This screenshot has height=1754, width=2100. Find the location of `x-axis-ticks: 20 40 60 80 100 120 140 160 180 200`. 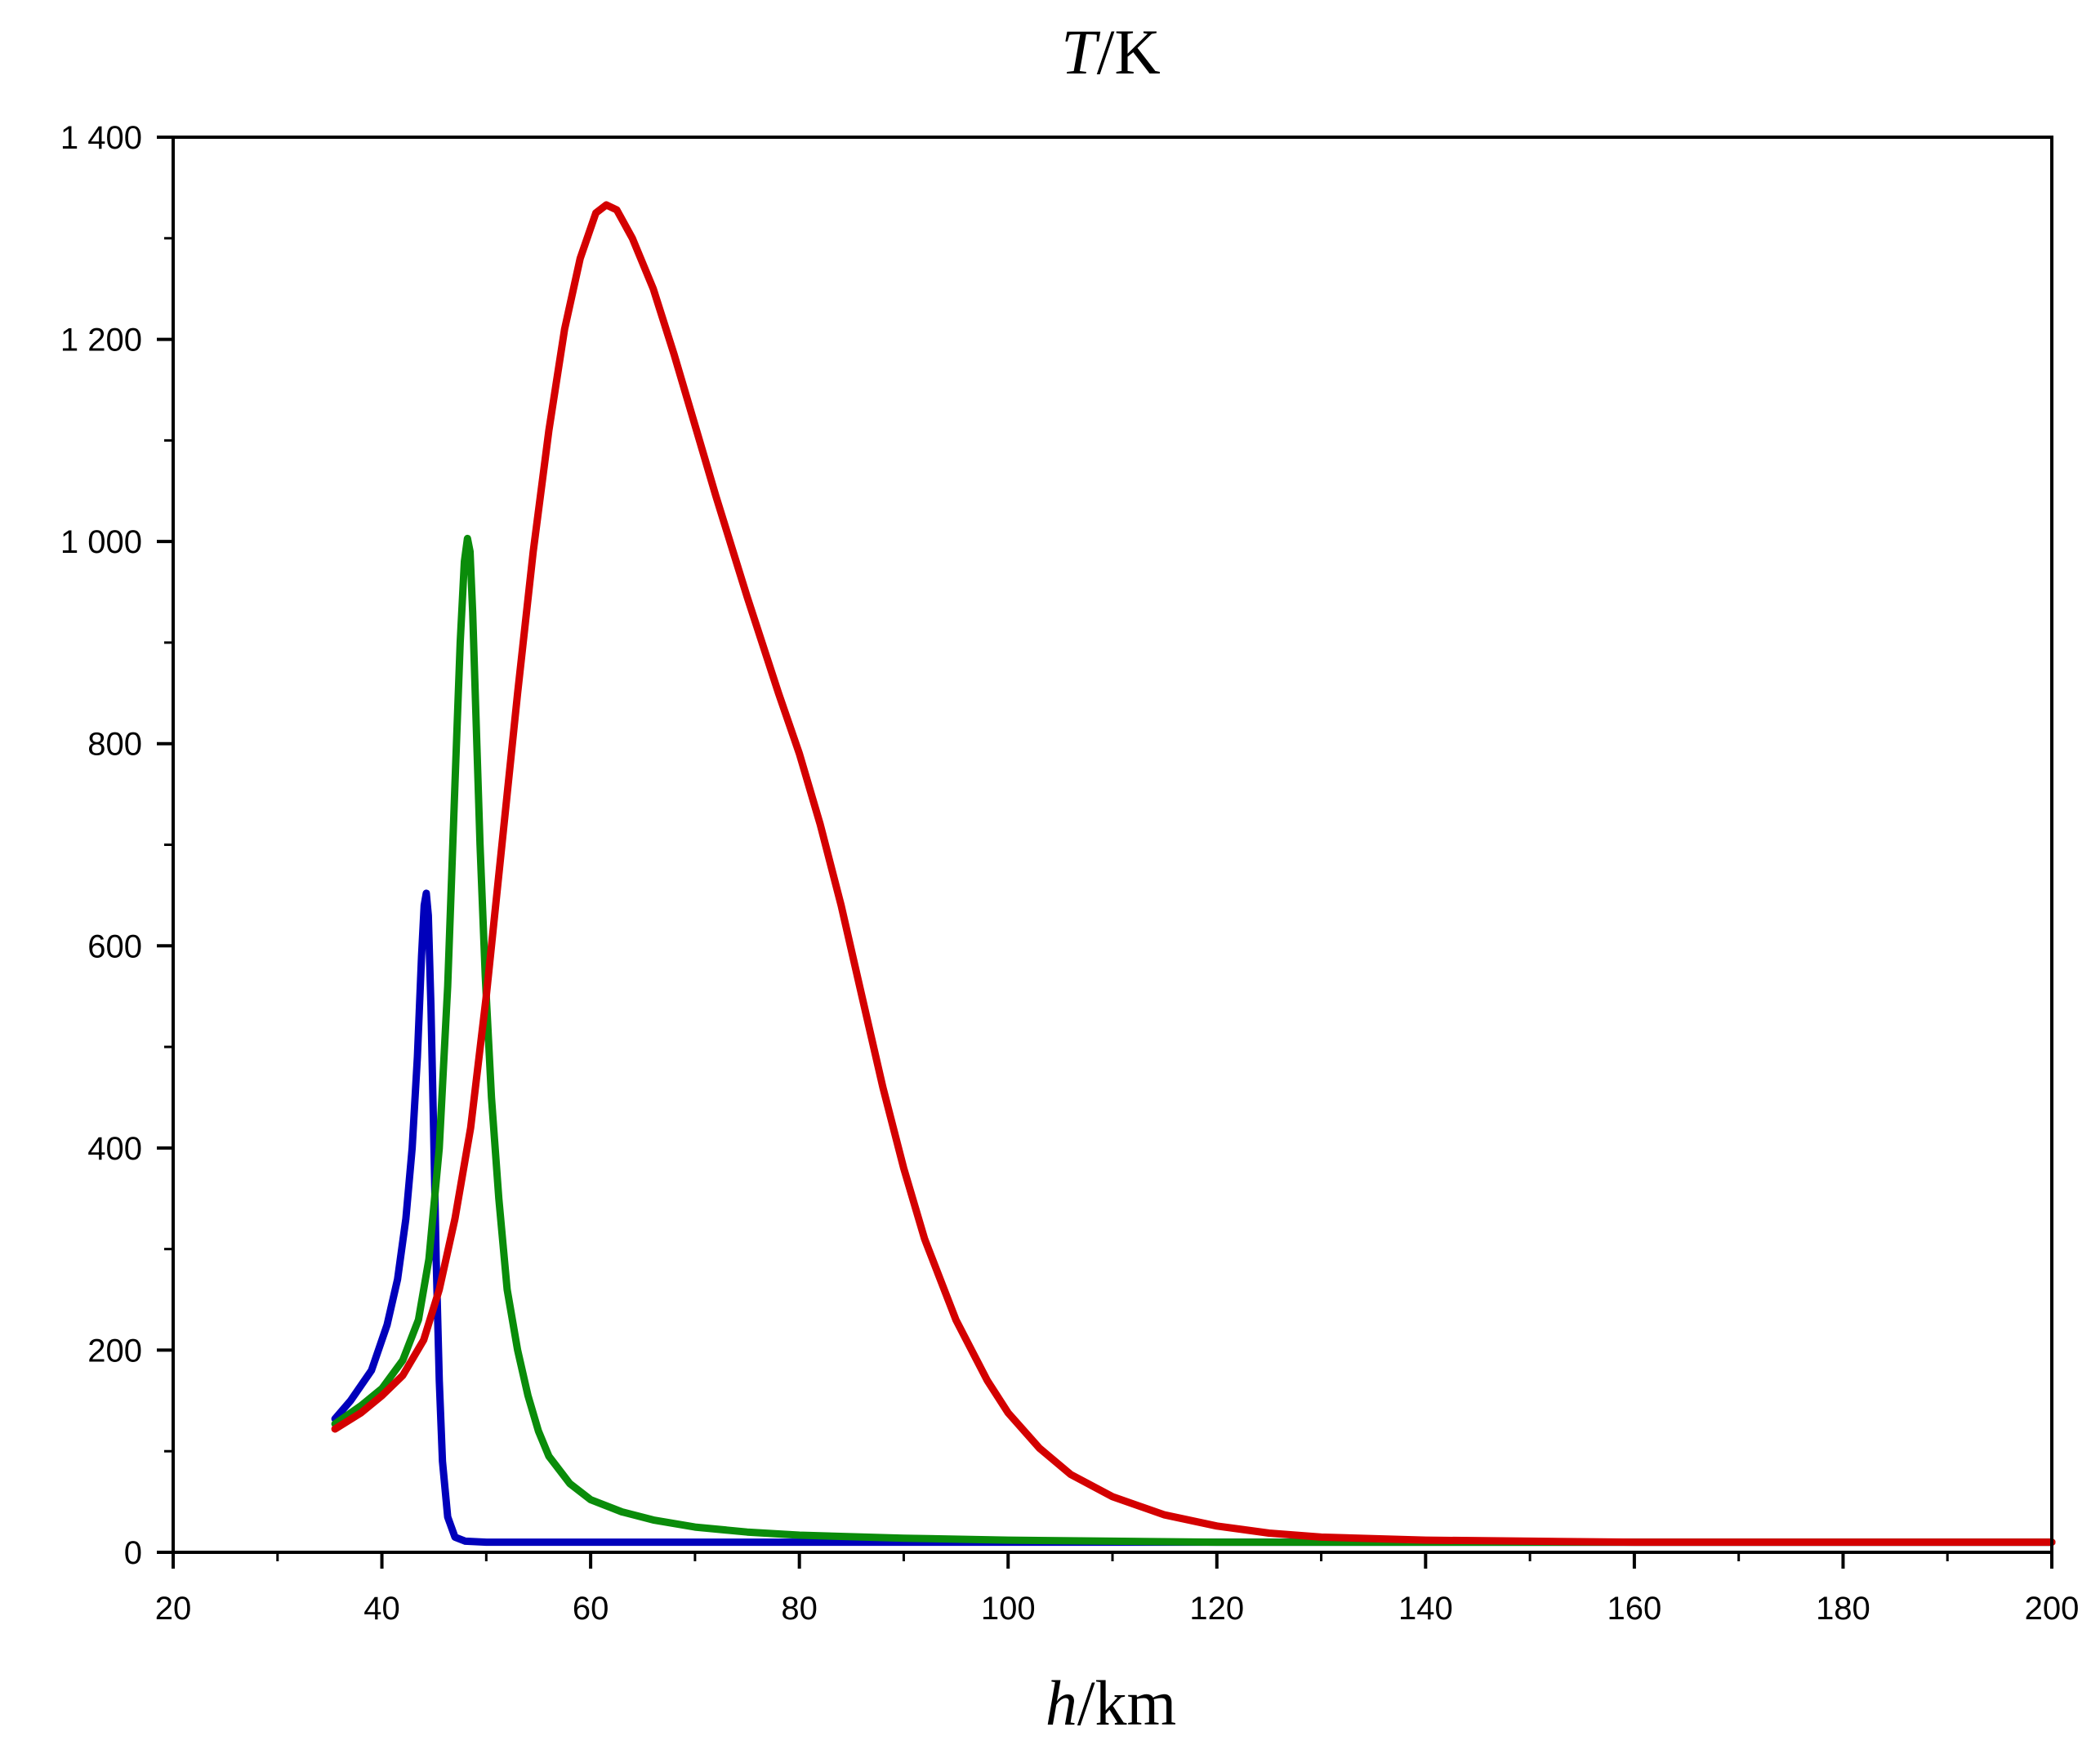

x-axis-ticks: 20 40 60 80 100 120 140 160 180 200 is located at coordinates (1117, 1589).